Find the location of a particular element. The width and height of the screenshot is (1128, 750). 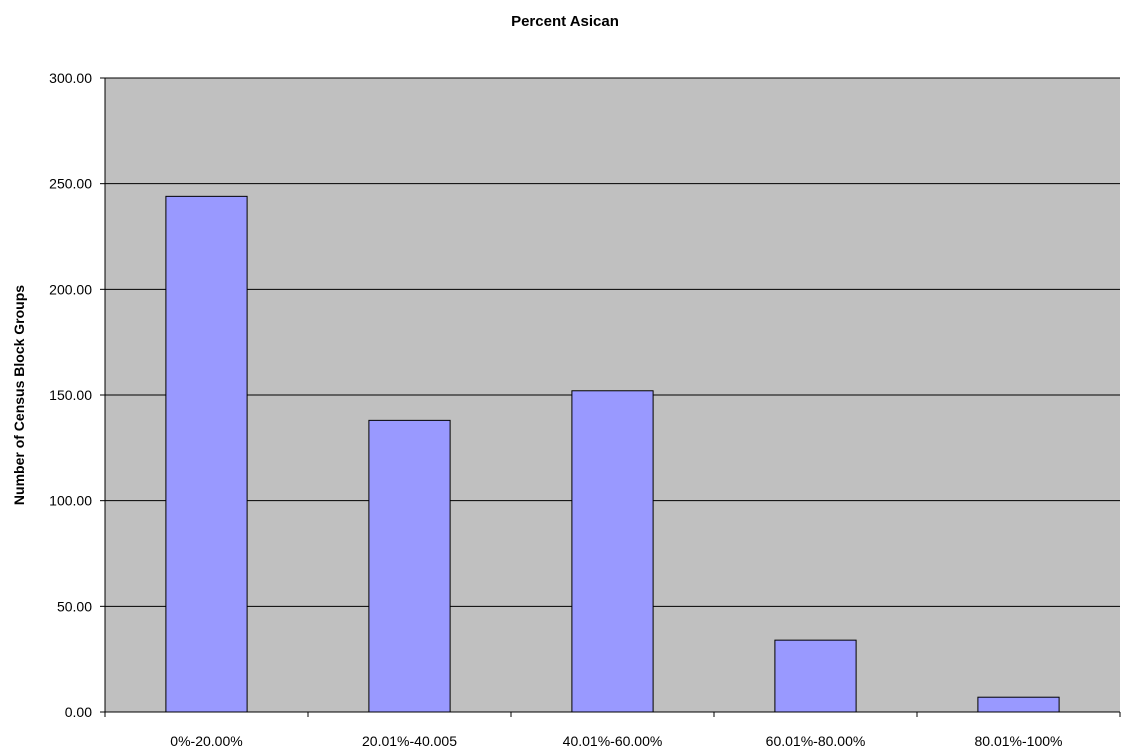

x-tick-label: 60.01%-80.00% is located at coordinates (816, 741).